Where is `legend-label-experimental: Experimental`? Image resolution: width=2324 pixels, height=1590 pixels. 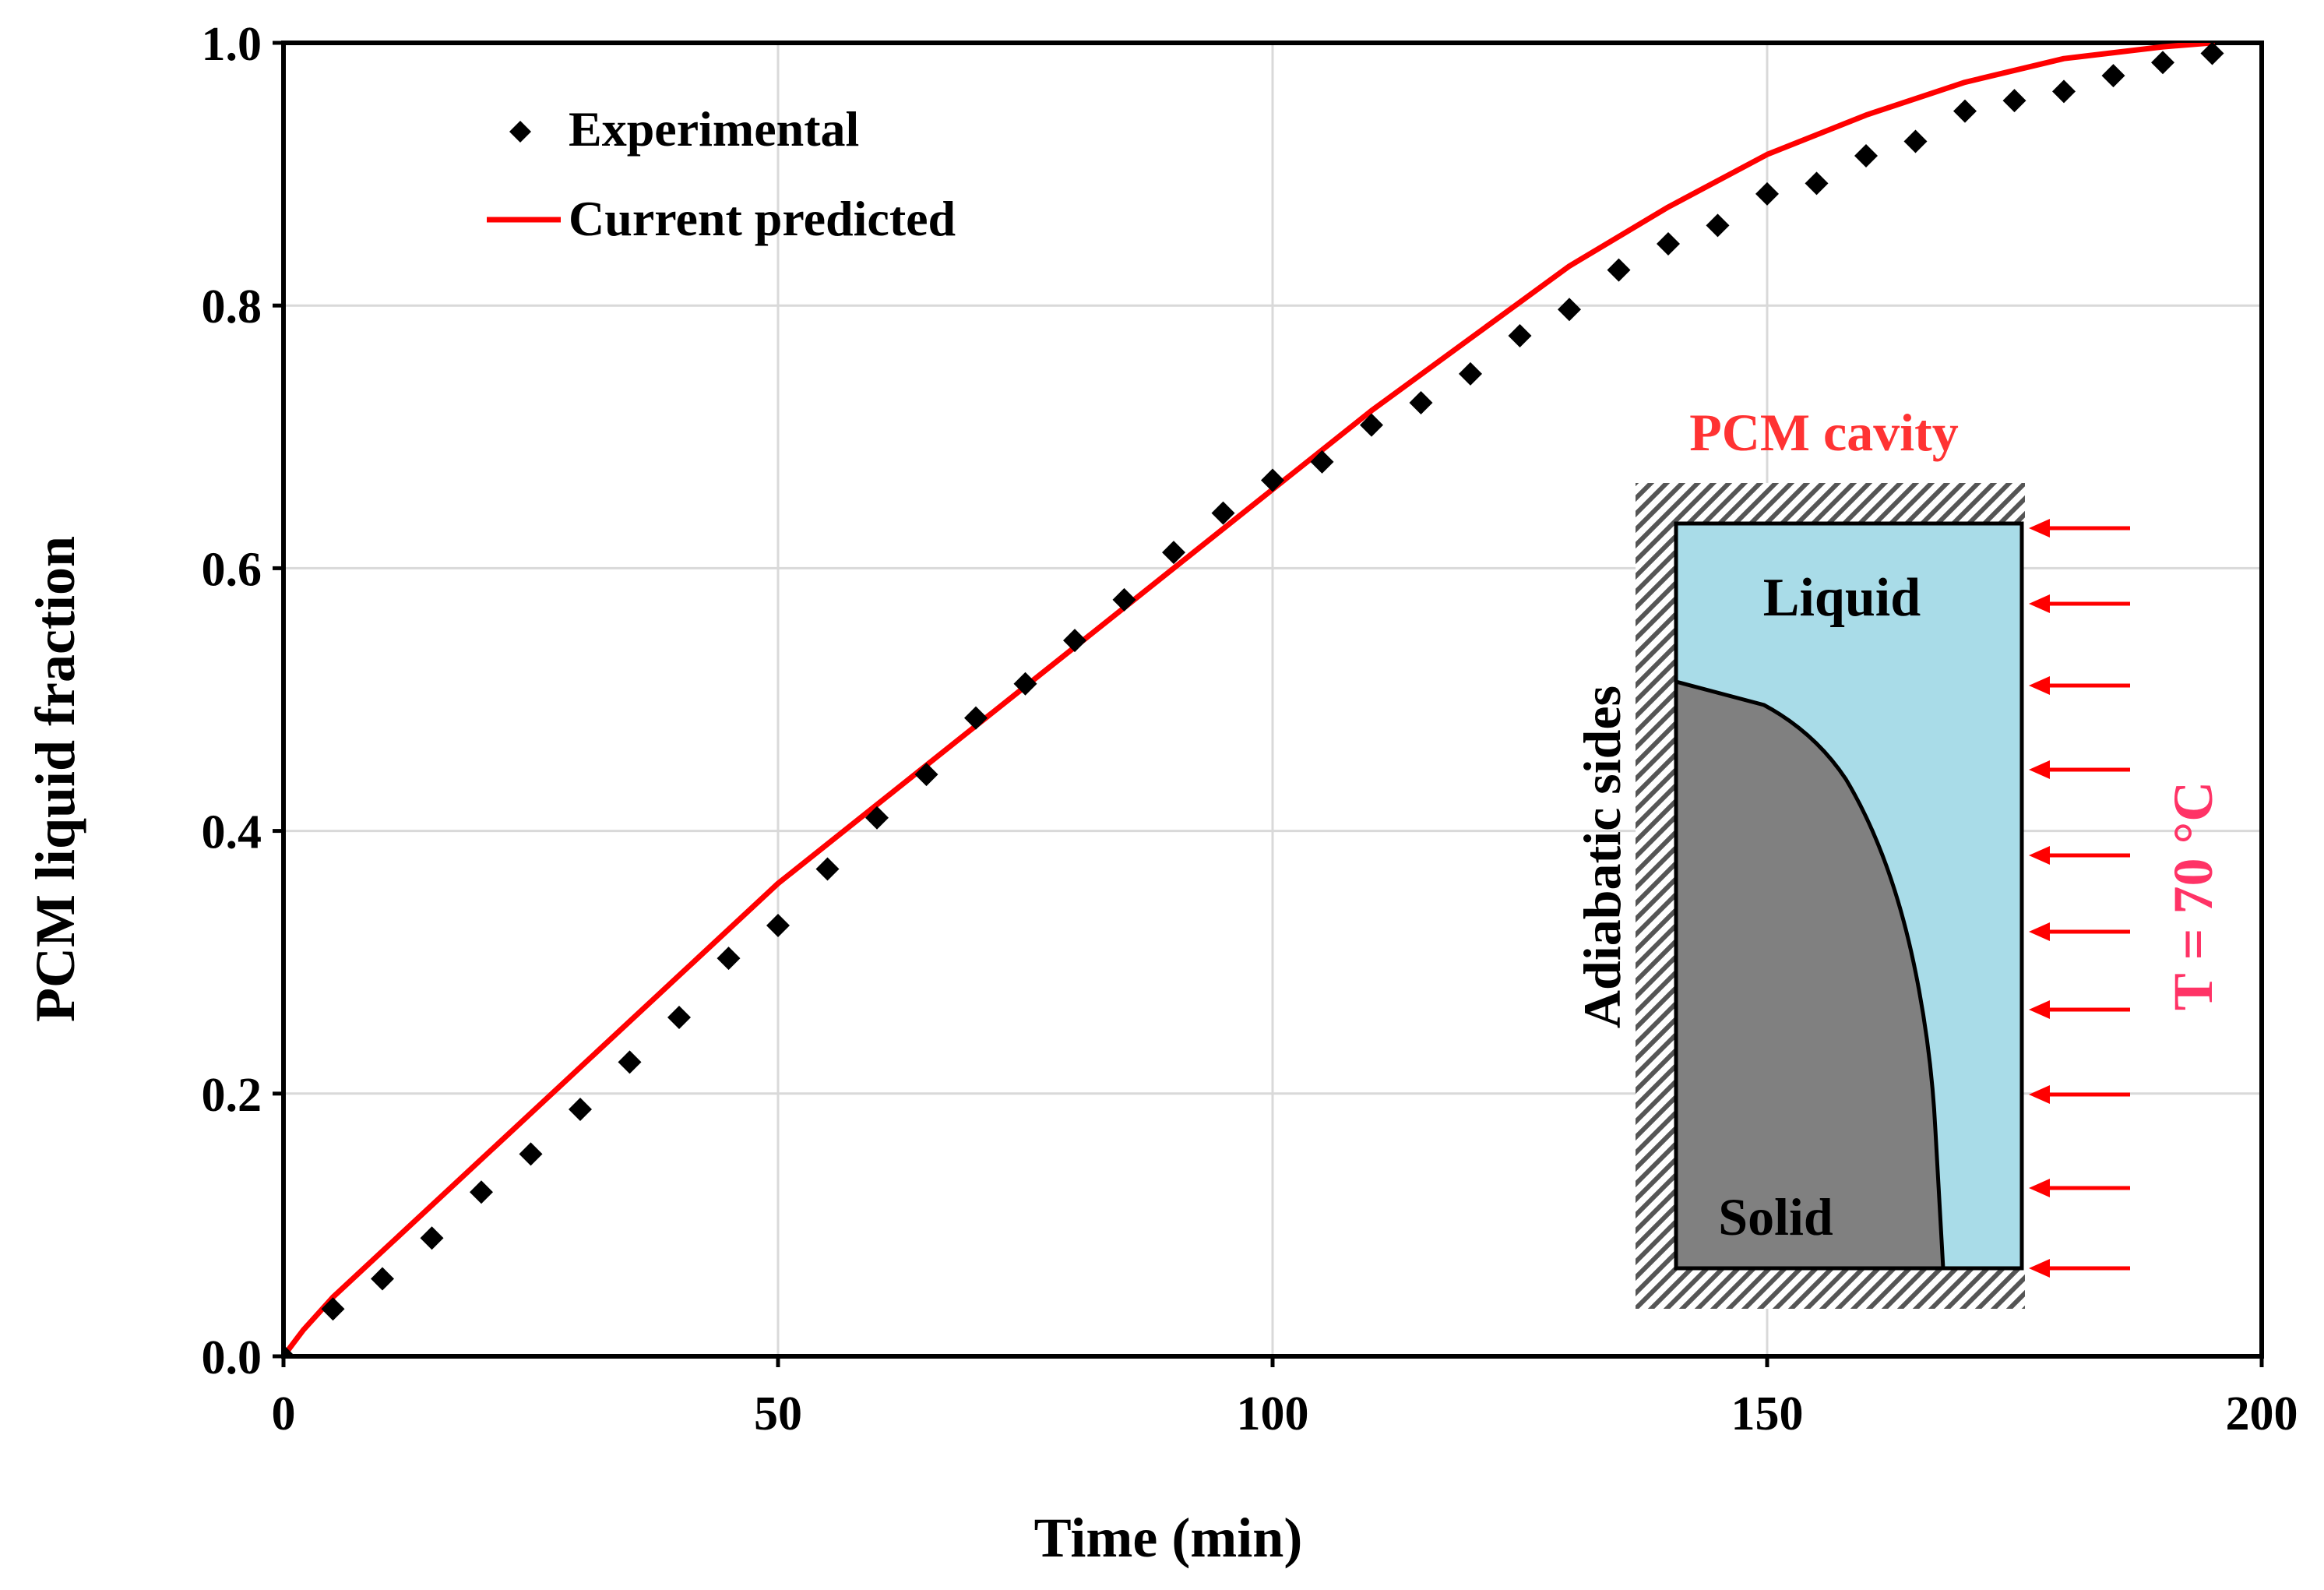 legend-label-experimental: Experimental is located at coordinates (714, 129).